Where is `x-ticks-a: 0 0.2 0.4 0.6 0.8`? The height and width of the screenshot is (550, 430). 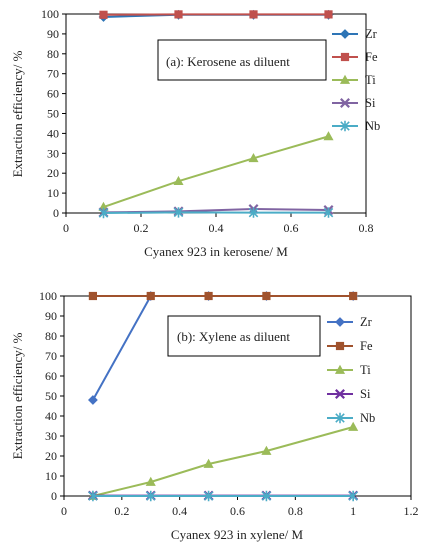
x-ticks-a: 0 0.2 0.4 0.6 0.8 is located at coordinates (218, 224).